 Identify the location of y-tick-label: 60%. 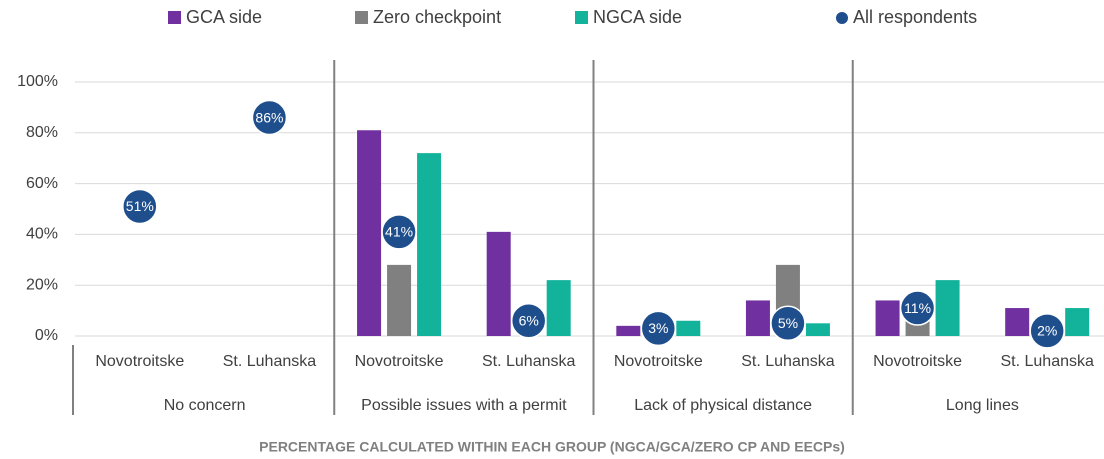
(42, 183).